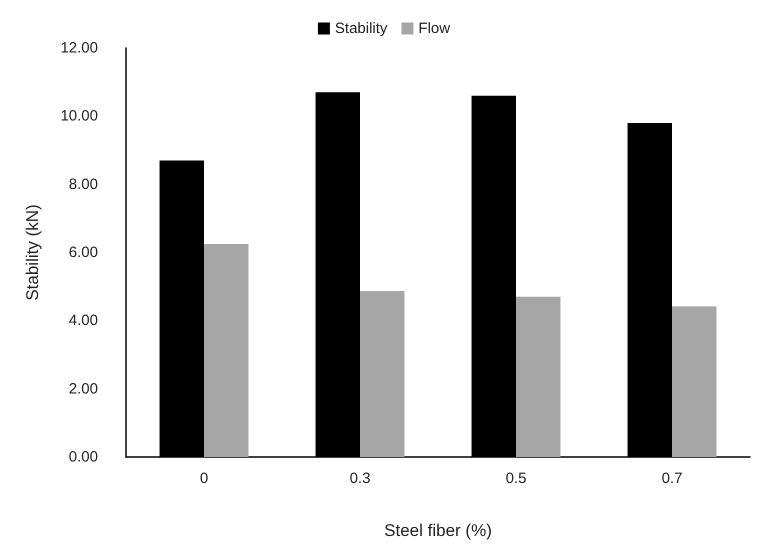  What do you see at coordinates (83, 457) in the screenshot?
I see `y-tick-label: 0.00` at bounding box center [83, 457].